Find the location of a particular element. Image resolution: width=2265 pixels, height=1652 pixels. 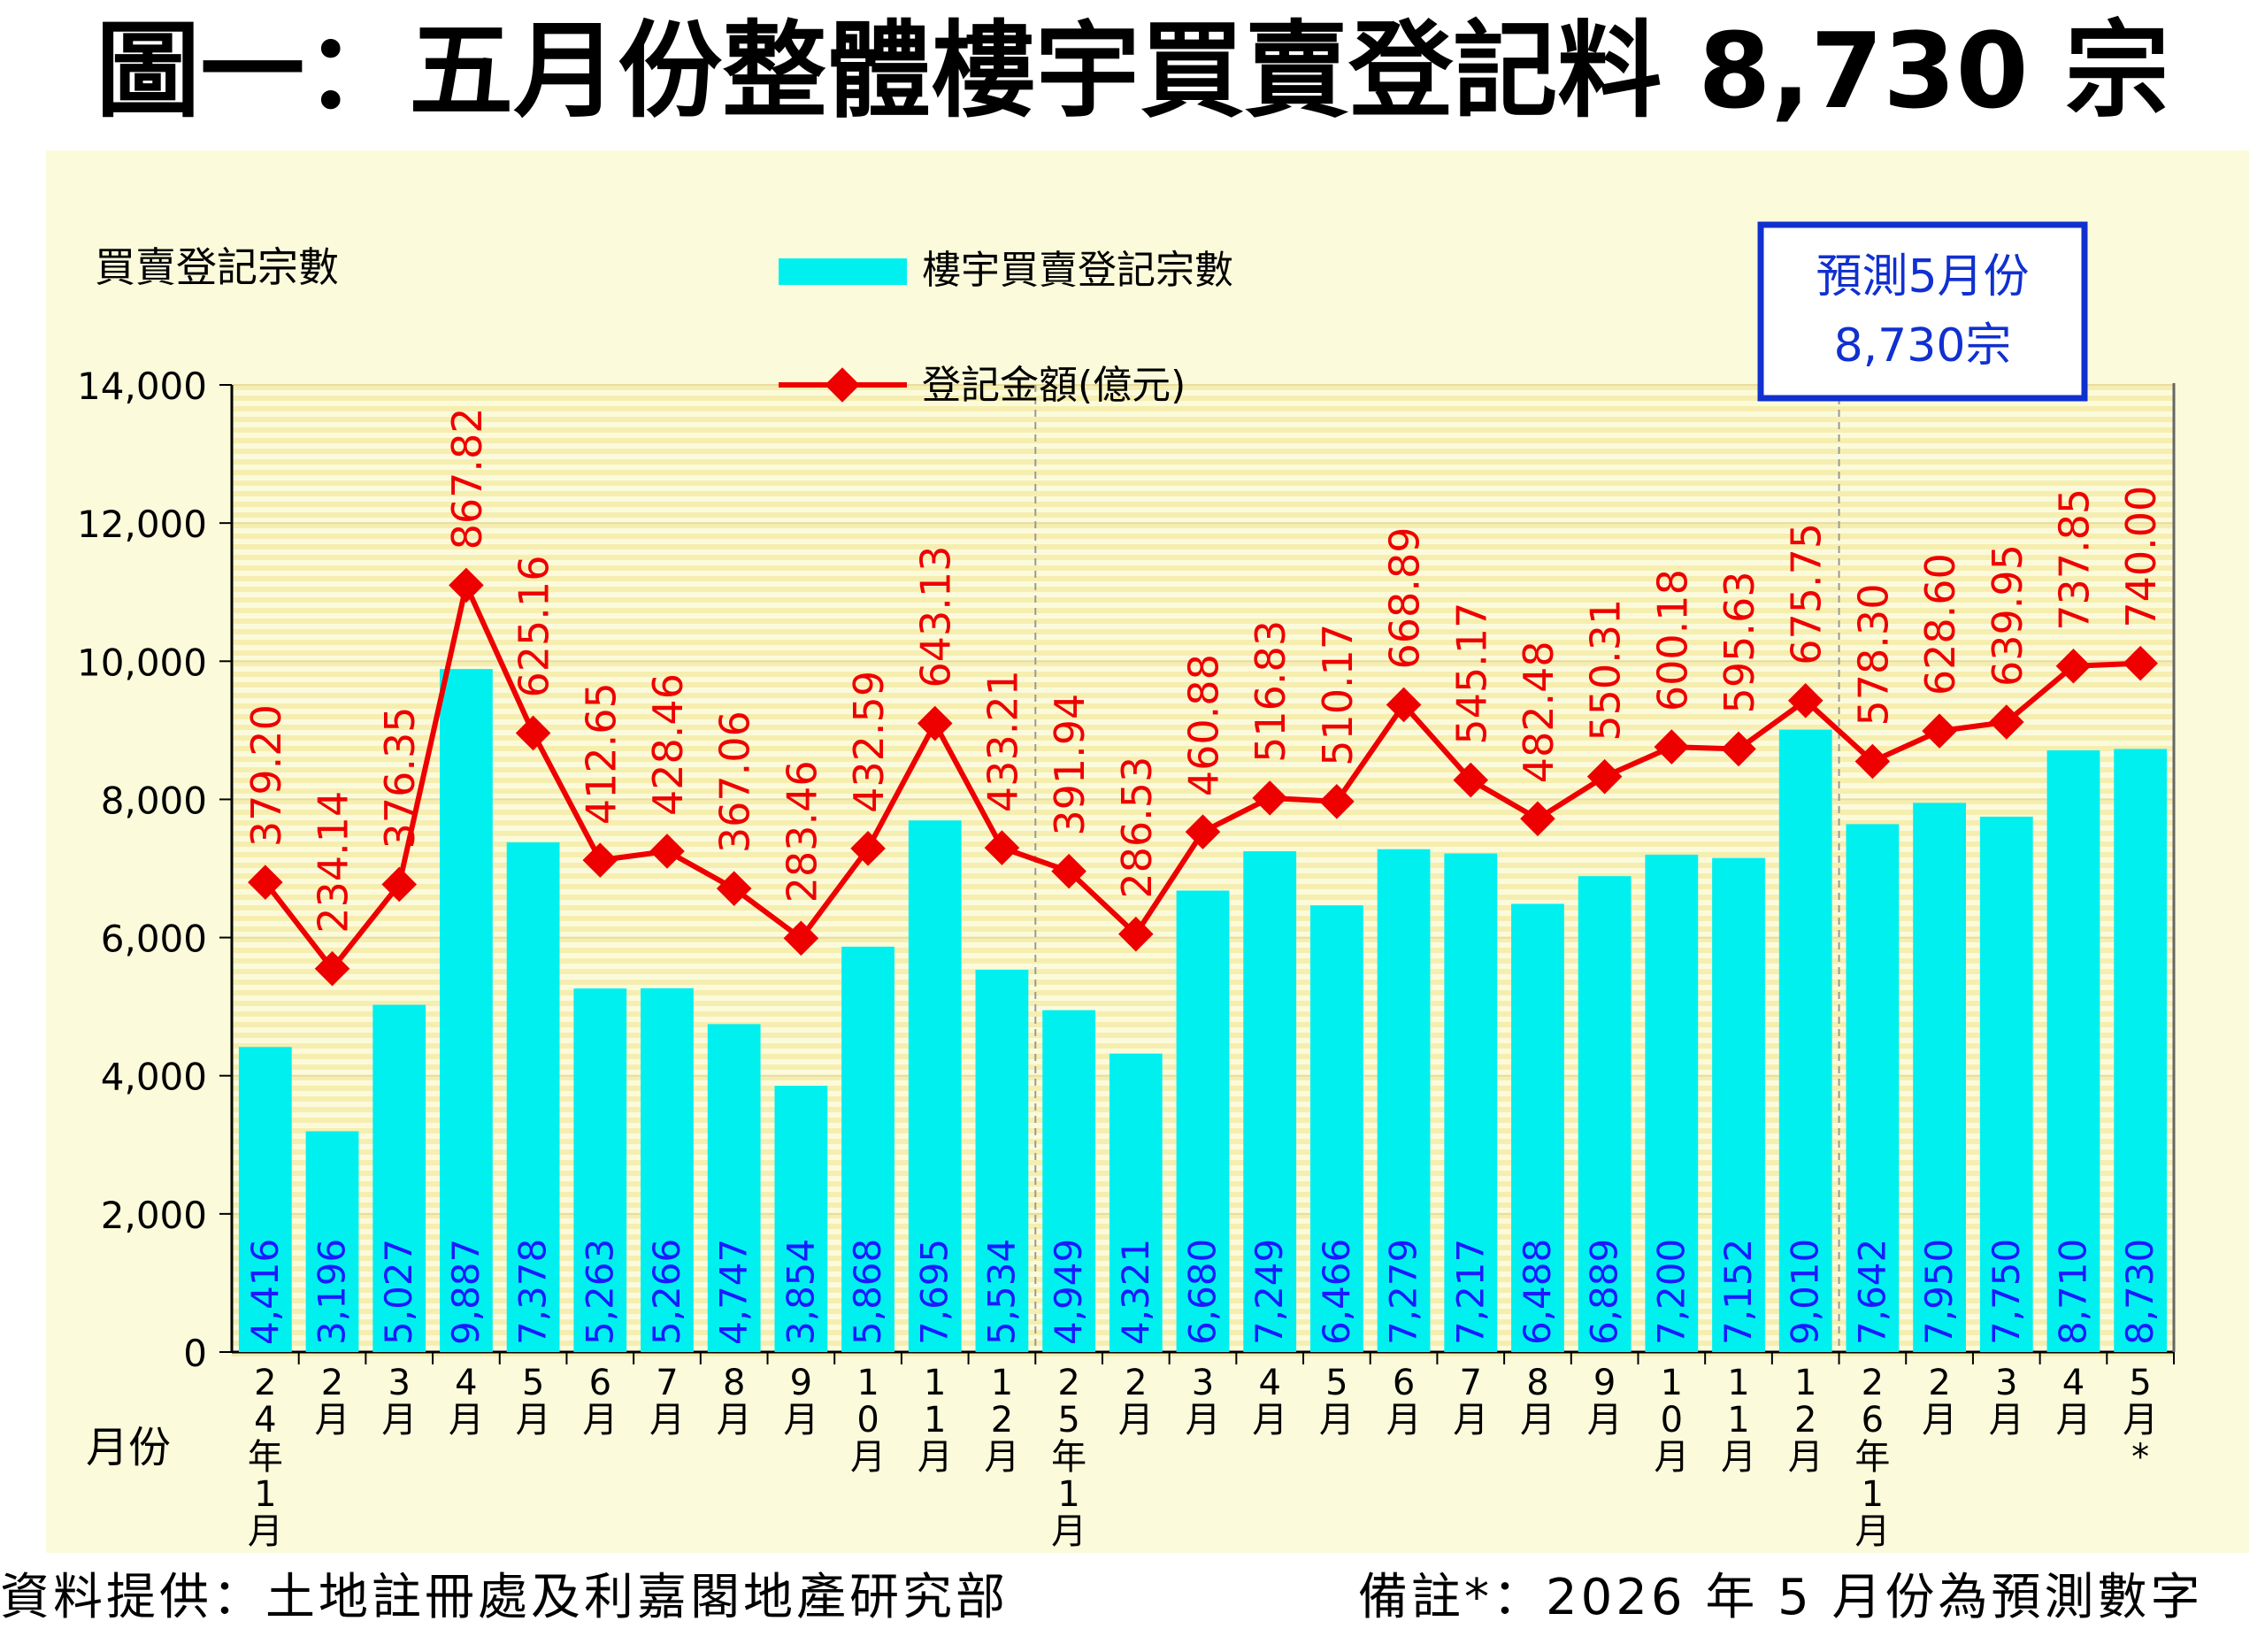

bar-value-label: 5,868 is located at coordinates (867, 1292).